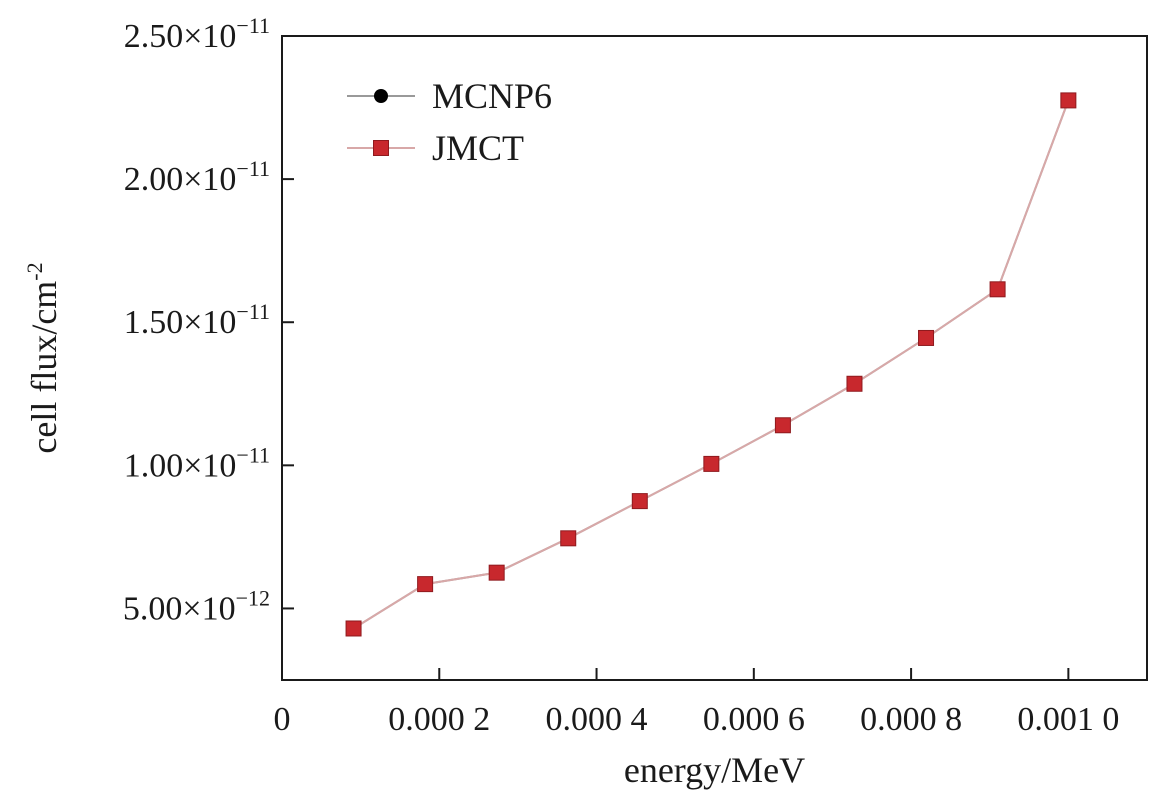  I want to click on x-tick-label: 0, so click(282, 719).